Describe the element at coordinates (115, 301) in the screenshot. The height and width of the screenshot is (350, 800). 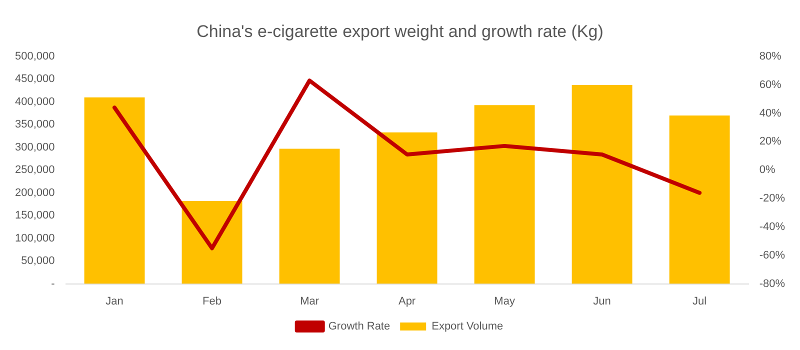
I see `x-tick-label: Jan` at that location.